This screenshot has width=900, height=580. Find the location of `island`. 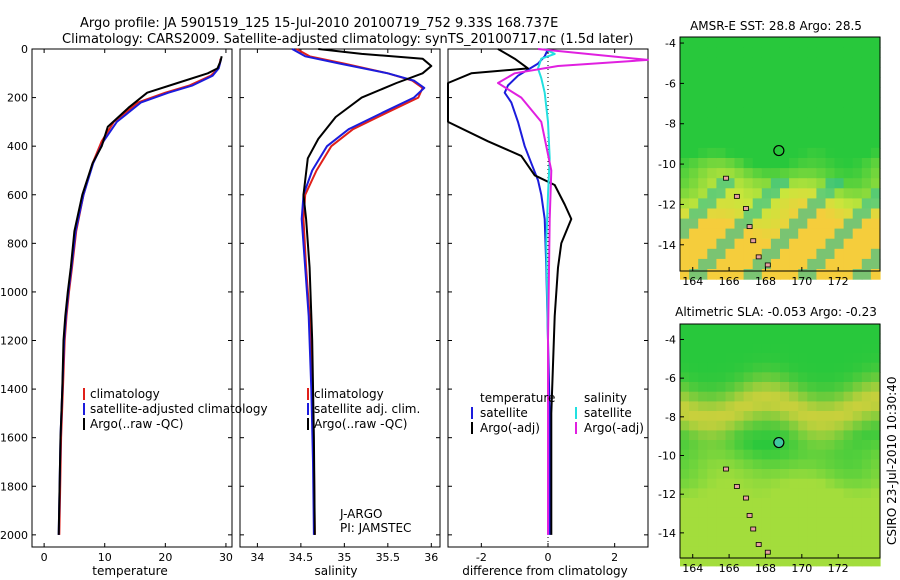

island is located at coordinates (746, 208).